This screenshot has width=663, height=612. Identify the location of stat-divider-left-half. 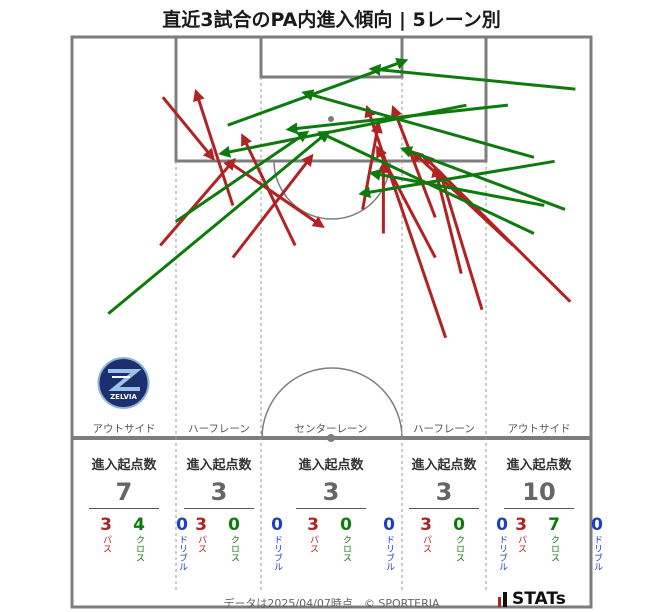
(219, 508).